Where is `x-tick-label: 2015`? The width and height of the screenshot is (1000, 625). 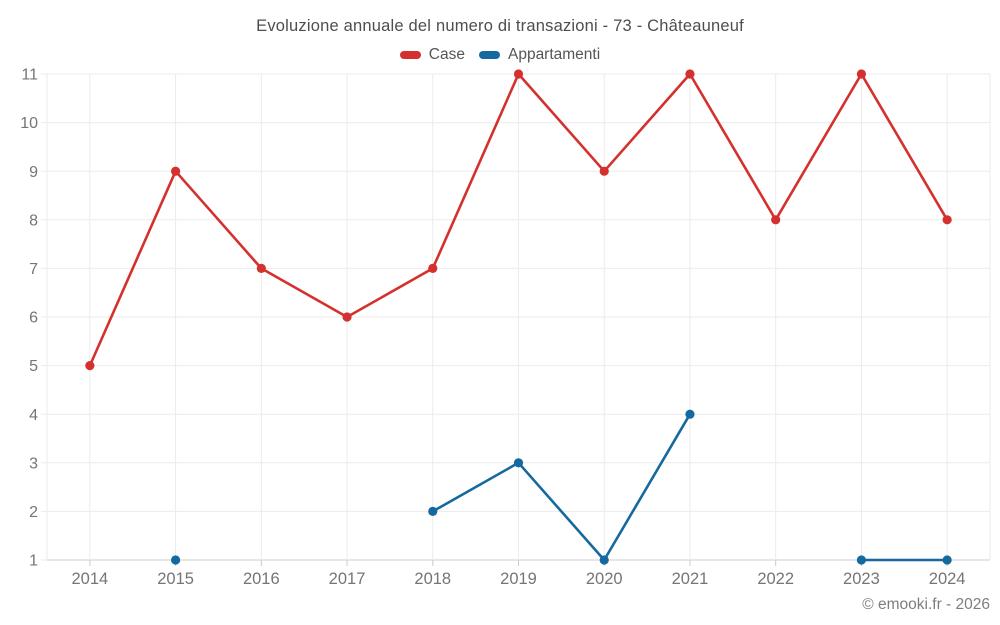 x-tick-label: 2015 is located at coordinates (175, 579).